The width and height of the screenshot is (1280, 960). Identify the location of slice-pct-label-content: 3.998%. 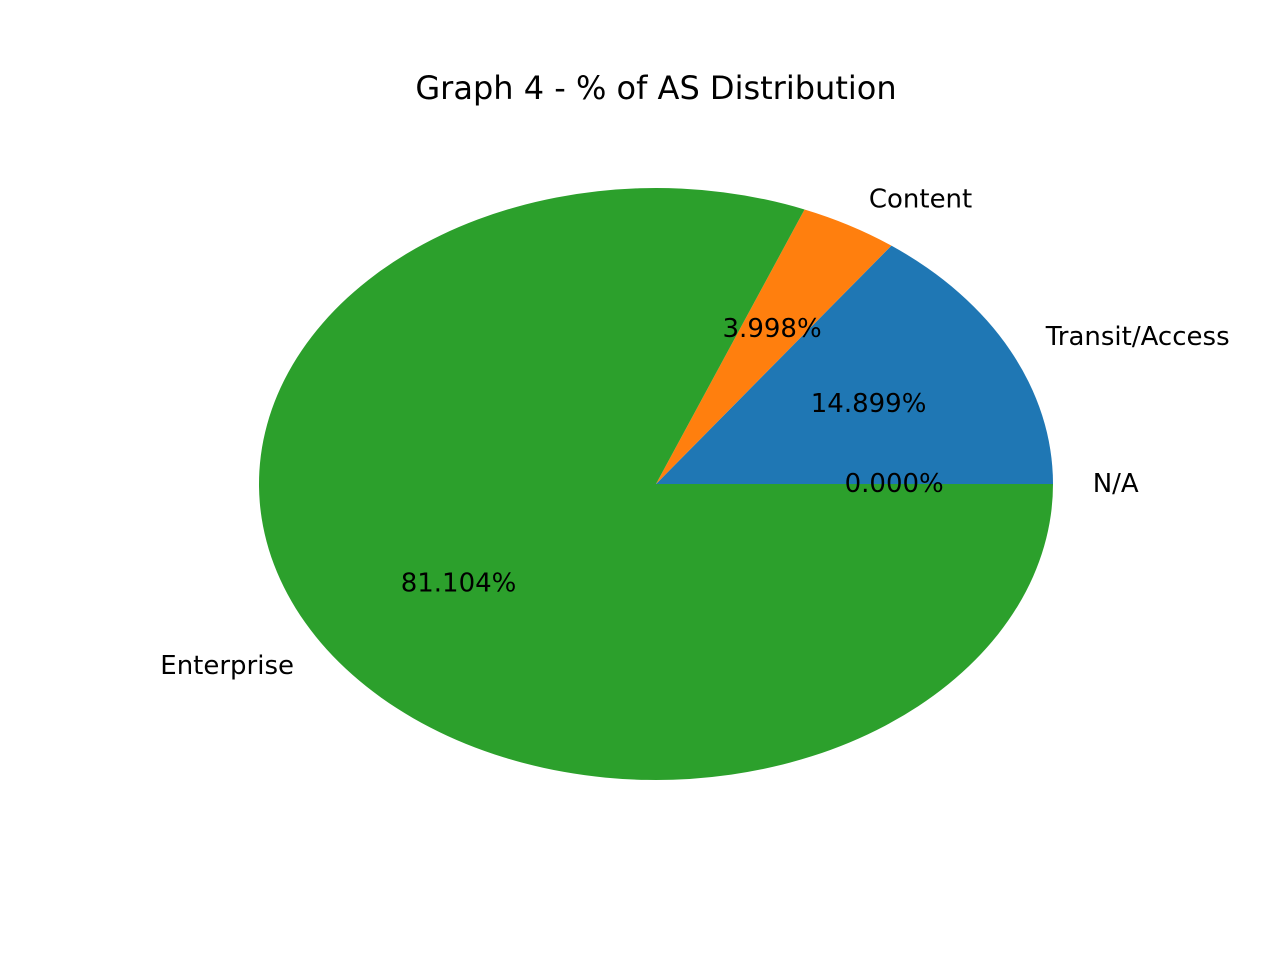
(772, 329).